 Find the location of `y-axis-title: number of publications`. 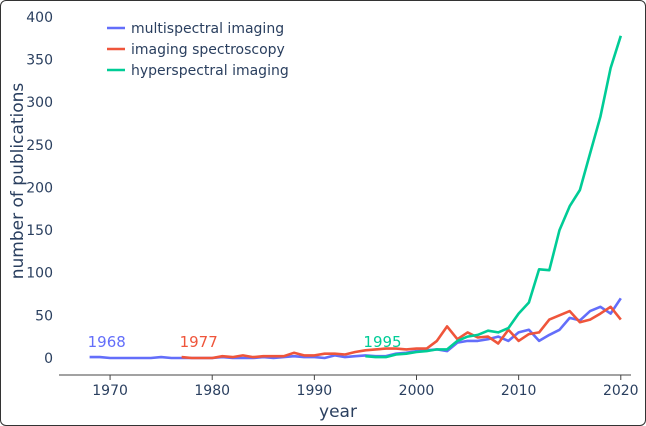

y-axis-title: number of publications is located at coordinates (18, 181).